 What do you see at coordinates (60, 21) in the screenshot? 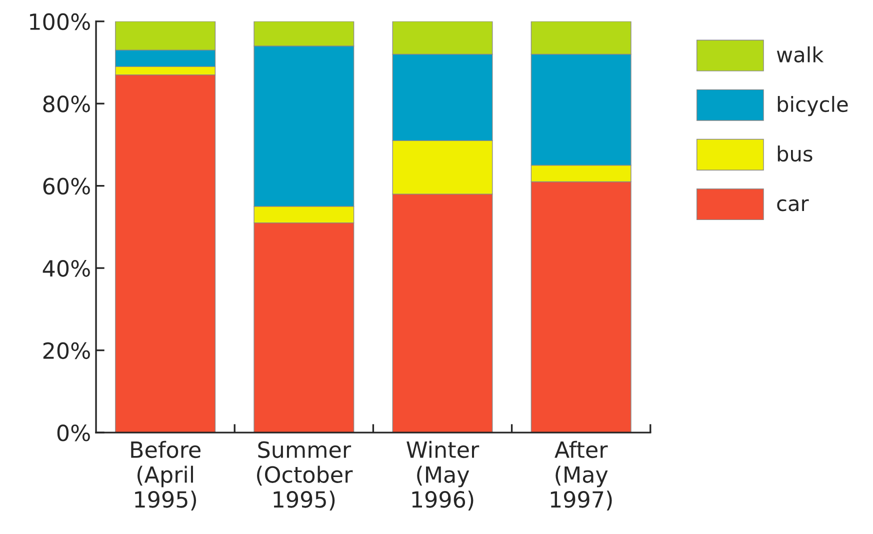
I see `y-tick-label: 100%` at bounding box center [60, 21].